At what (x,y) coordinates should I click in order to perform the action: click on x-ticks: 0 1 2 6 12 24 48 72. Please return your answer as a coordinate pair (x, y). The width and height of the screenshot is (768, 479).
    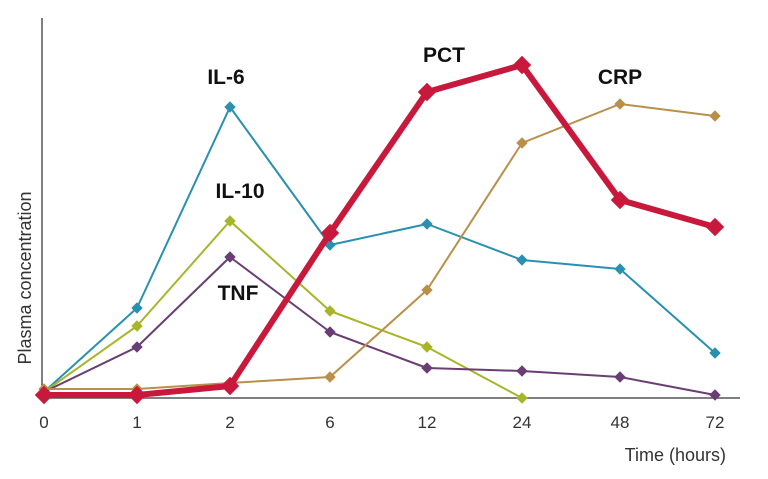
    Looking at the image, I should click on (381, 422).